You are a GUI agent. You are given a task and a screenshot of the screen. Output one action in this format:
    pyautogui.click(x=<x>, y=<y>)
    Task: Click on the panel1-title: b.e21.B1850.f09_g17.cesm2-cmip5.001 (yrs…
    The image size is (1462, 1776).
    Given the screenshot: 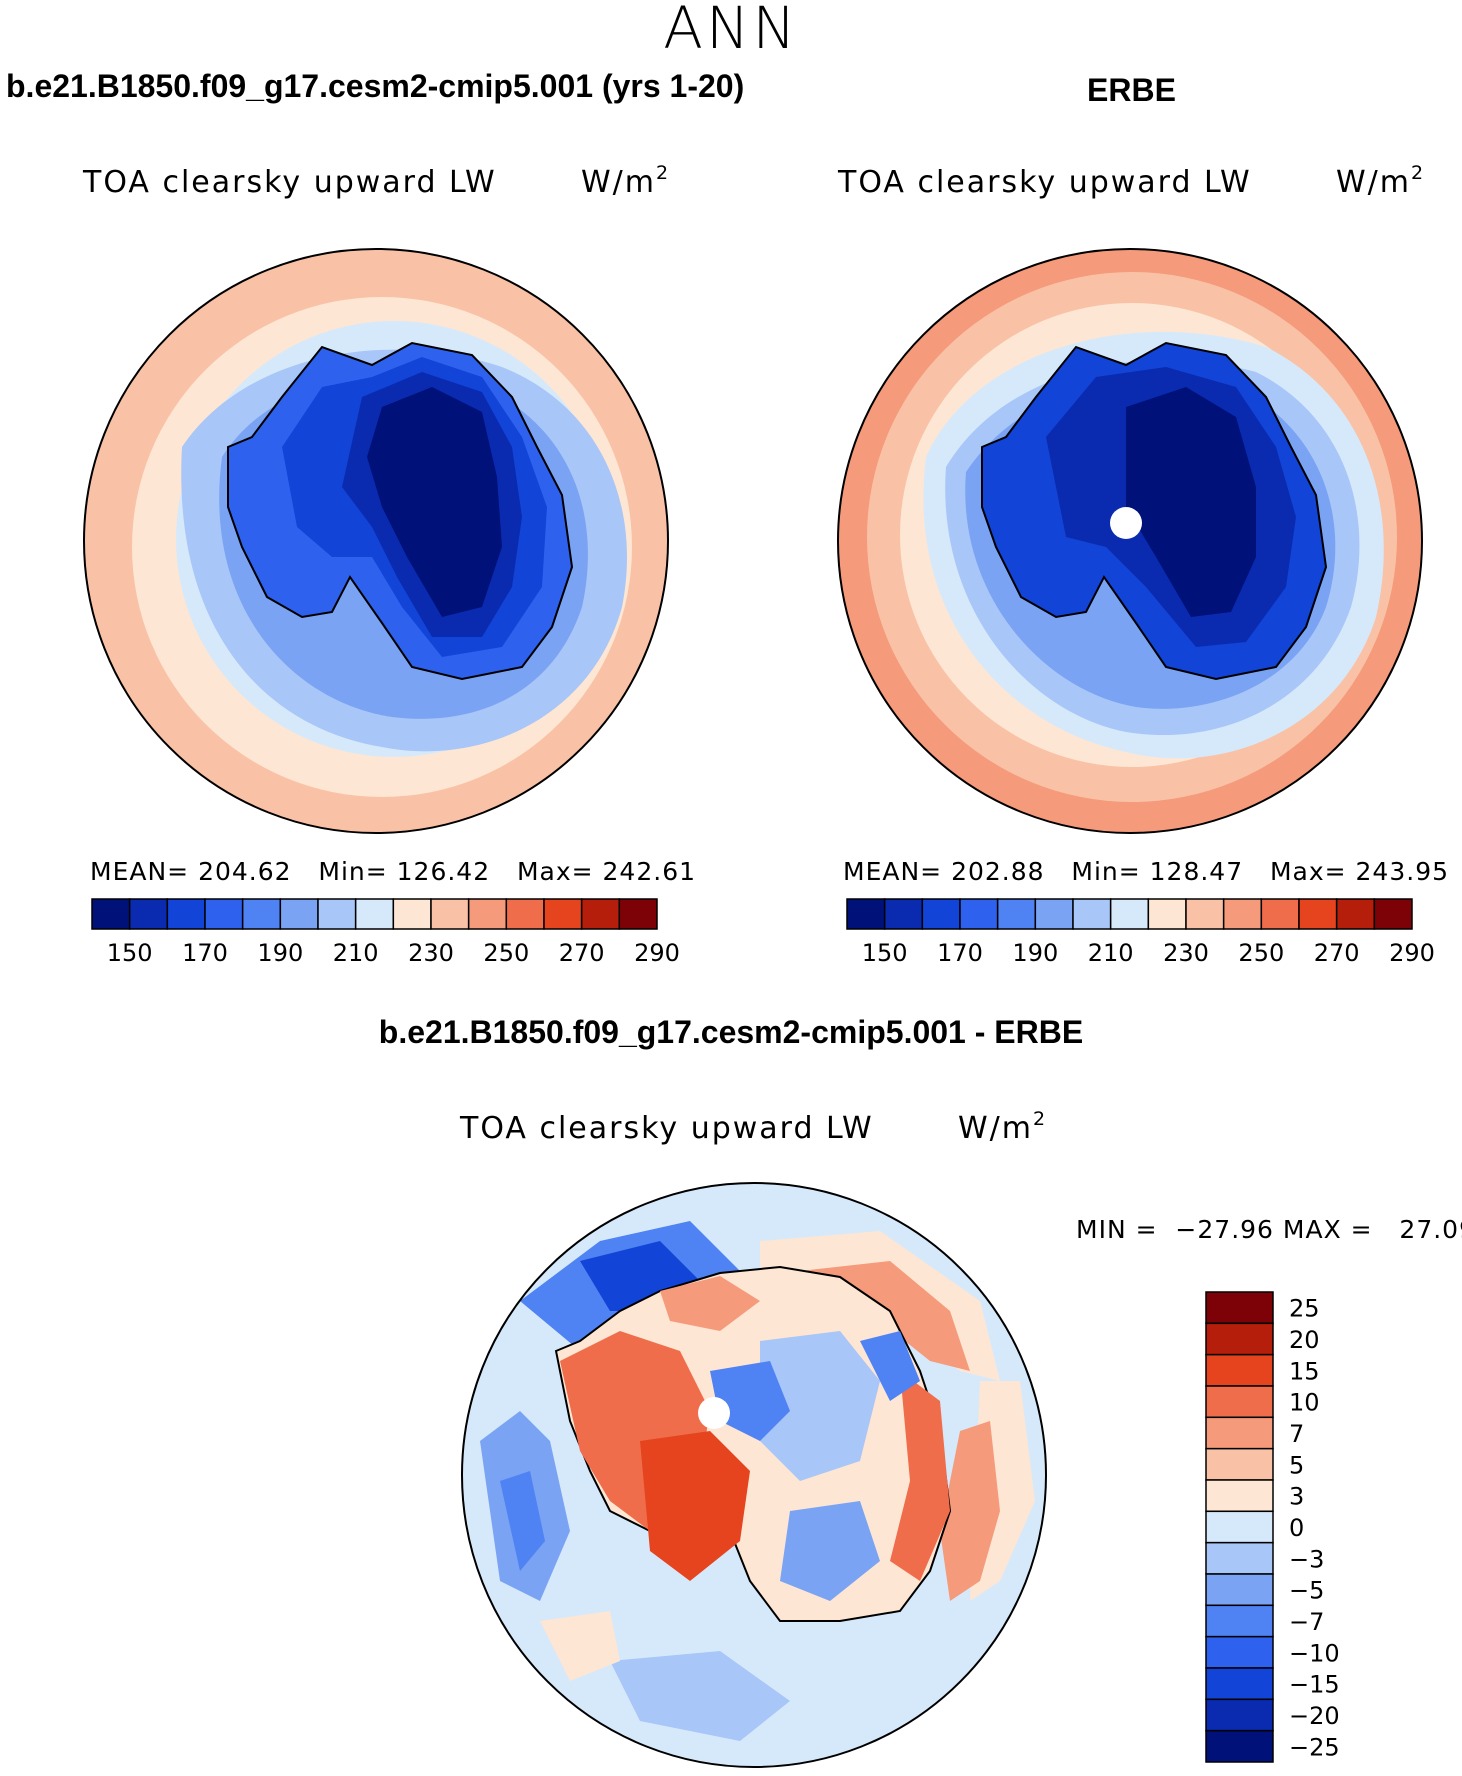 What is the action you would take?
    pyautogui.click(x=375, y=86)
    